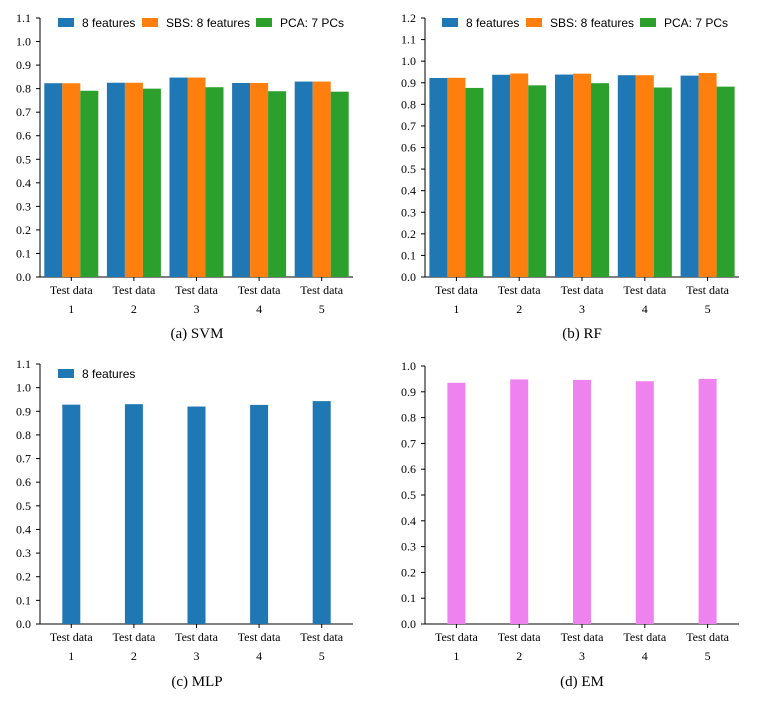 This screenshot has width=772, height=707. What do you see at coordinates (321, 179) in the screenshot?
I see `bar-svm-series2-cat5` at bounding box center [321, 179].